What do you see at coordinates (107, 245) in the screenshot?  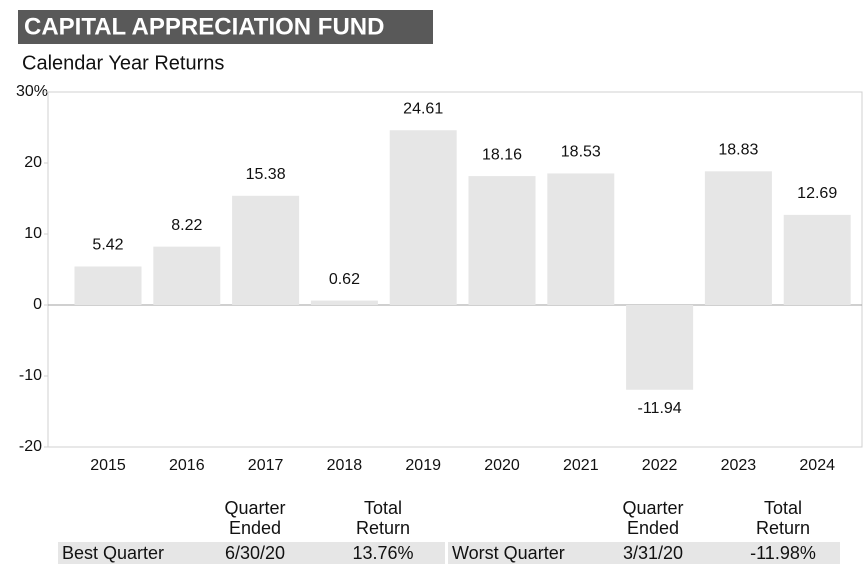 I see `data-label: 5.42` at bounding box center [107, 245].